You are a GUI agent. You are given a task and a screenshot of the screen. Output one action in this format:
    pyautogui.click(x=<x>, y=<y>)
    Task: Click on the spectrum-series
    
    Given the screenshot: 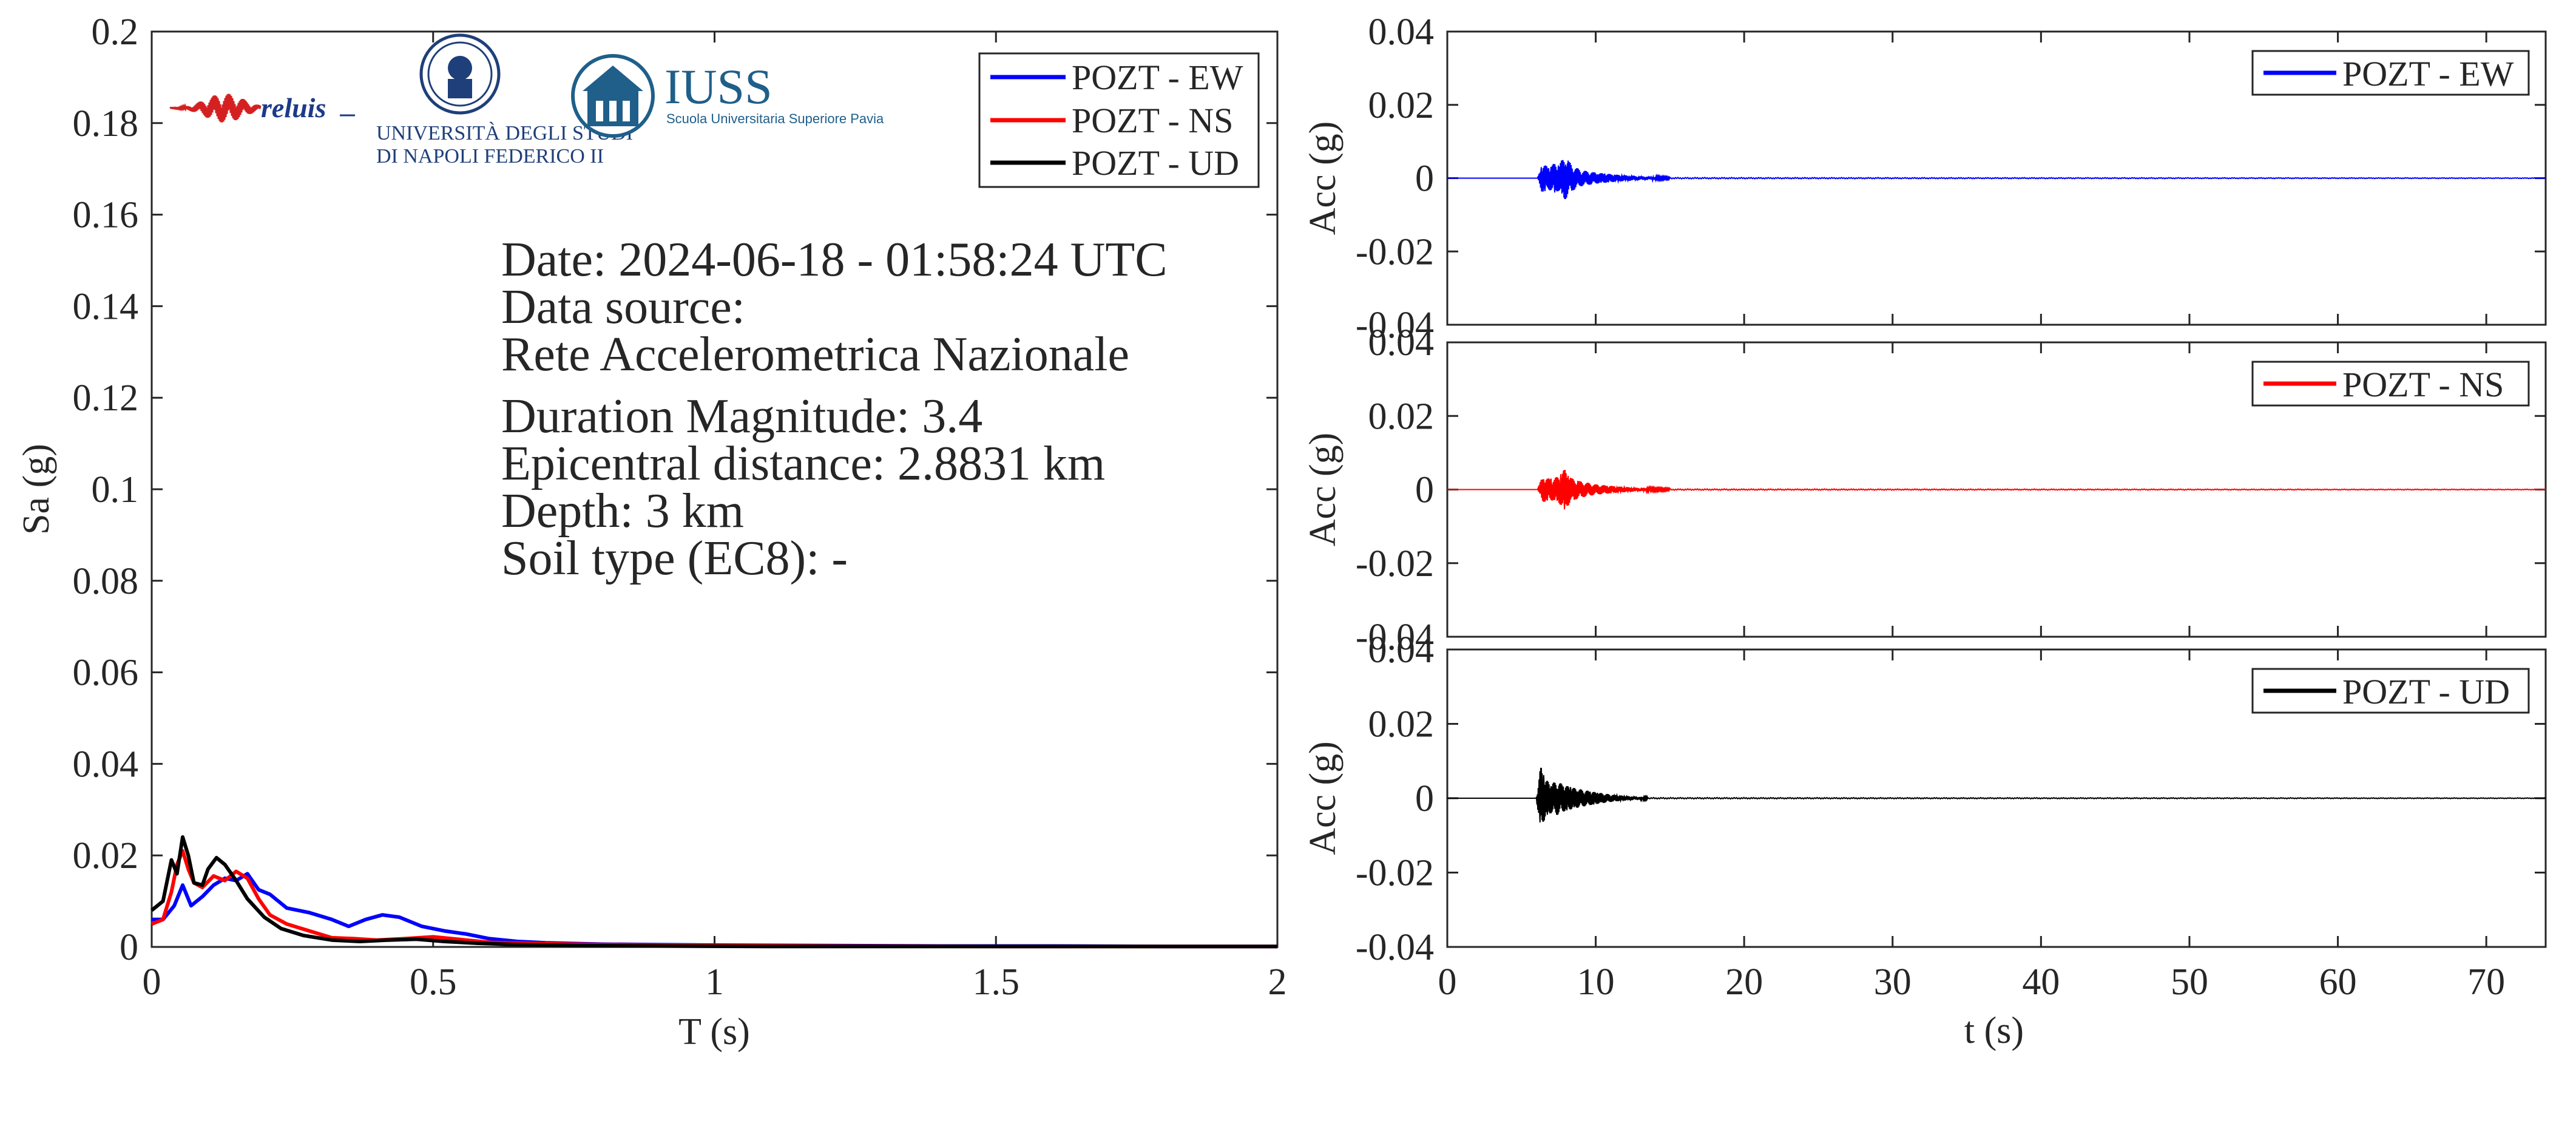 What is the action you would take?
    pyautogui.click(x=713, y=892)
    